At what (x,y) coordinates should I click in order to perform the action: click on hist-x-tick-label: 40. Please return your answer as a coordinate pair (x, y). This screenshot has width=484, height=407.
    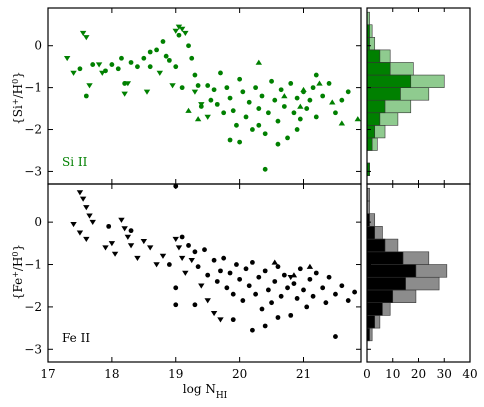
    Looking at the image, I should click on (469, 374).